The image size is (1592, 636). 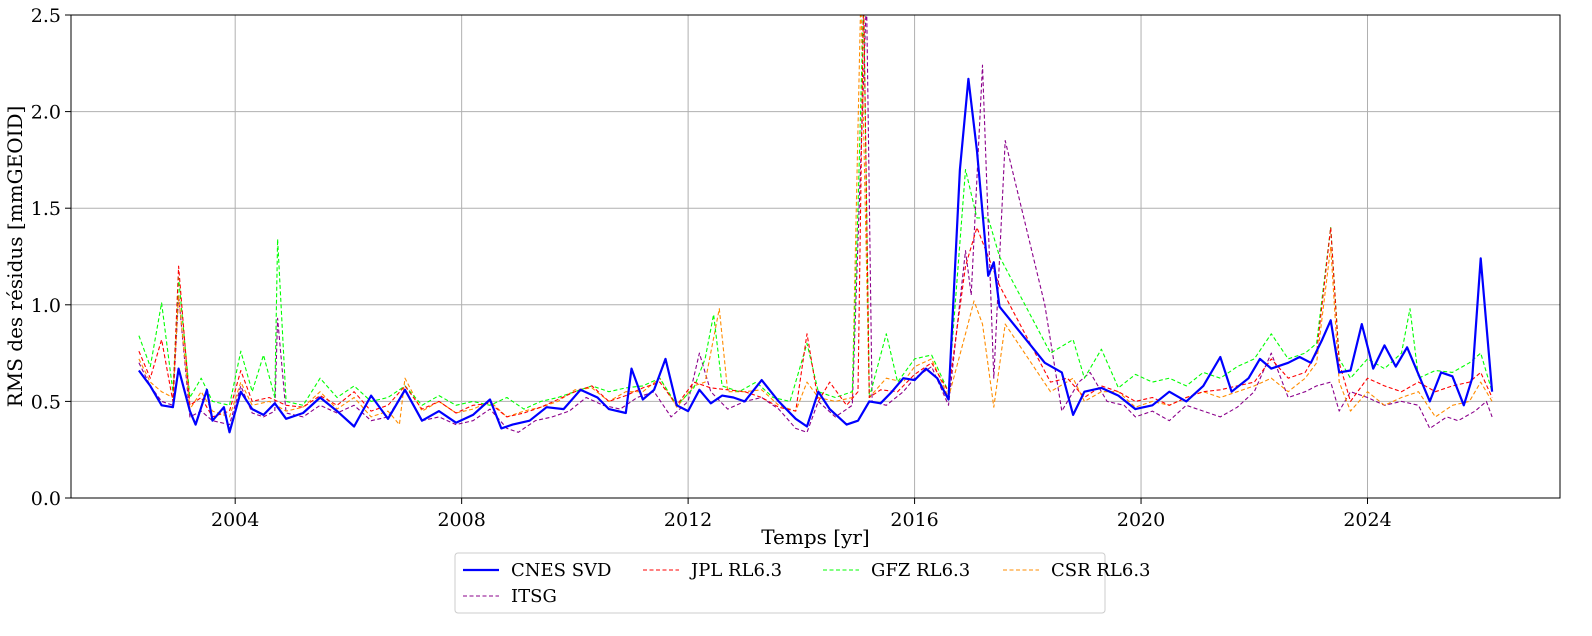 What do you see at coordinates (1367, 520) in the screenshot?
I see `x-tick-label: 2024` at bounding box center [1367, 520].